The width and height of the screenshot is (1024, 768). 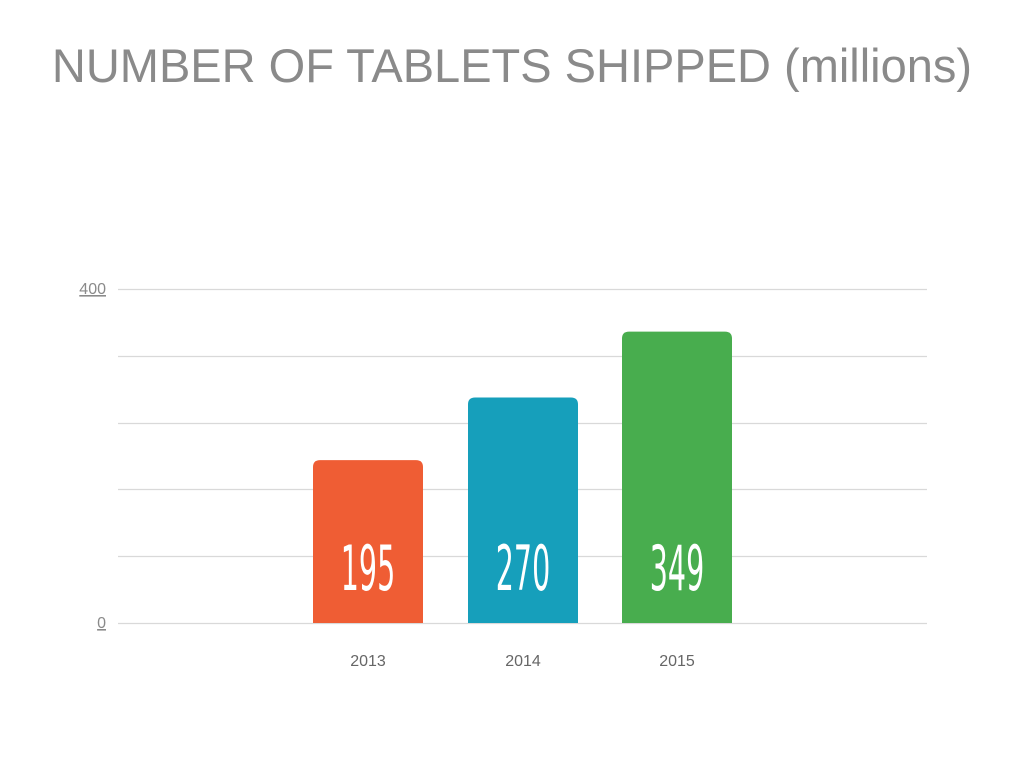 I want to click on bar-2013, so click(x=368, y=541).